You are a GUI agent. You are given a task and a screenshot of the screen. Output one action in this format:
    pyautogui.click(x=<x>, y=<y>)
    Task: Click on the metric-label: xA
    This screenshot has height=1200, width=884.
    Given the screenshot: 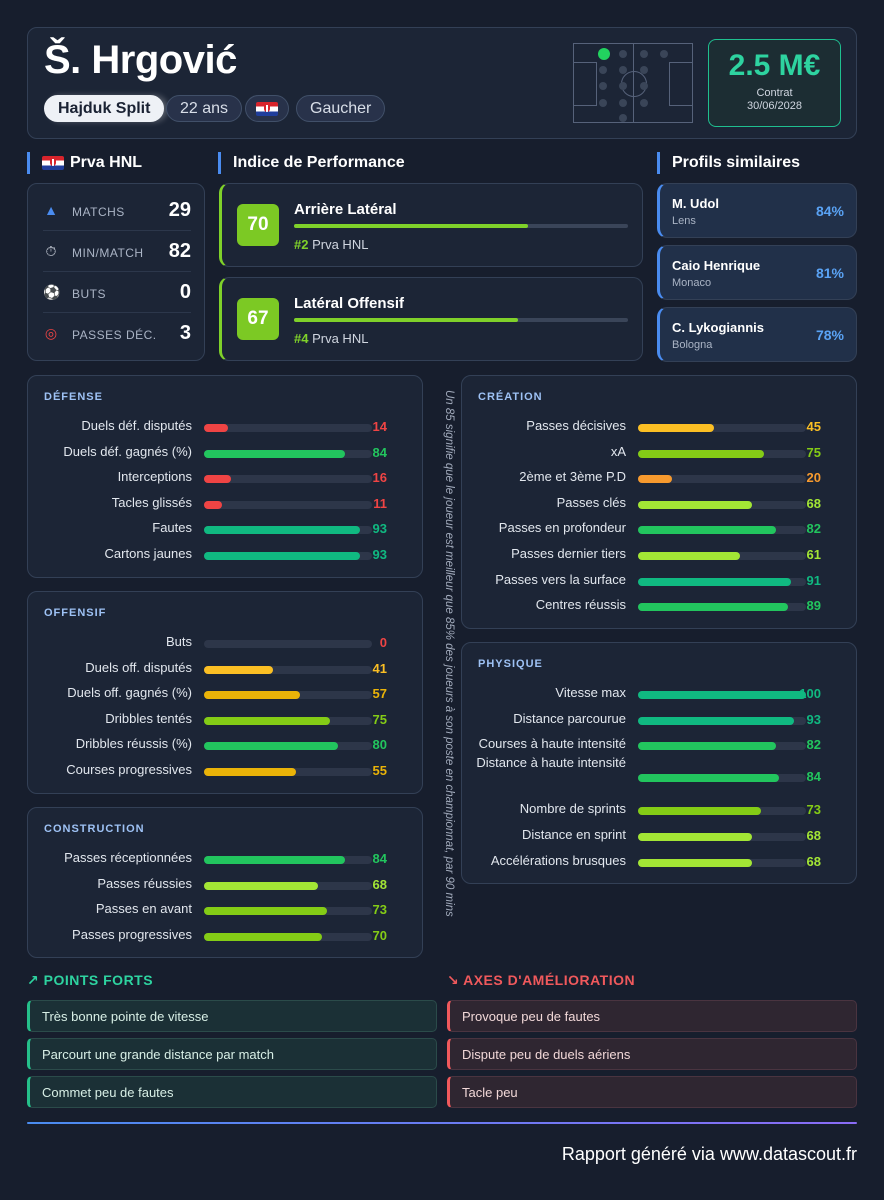 What is the action you would take?
    pyautogui.click(x=618, y=451)
    